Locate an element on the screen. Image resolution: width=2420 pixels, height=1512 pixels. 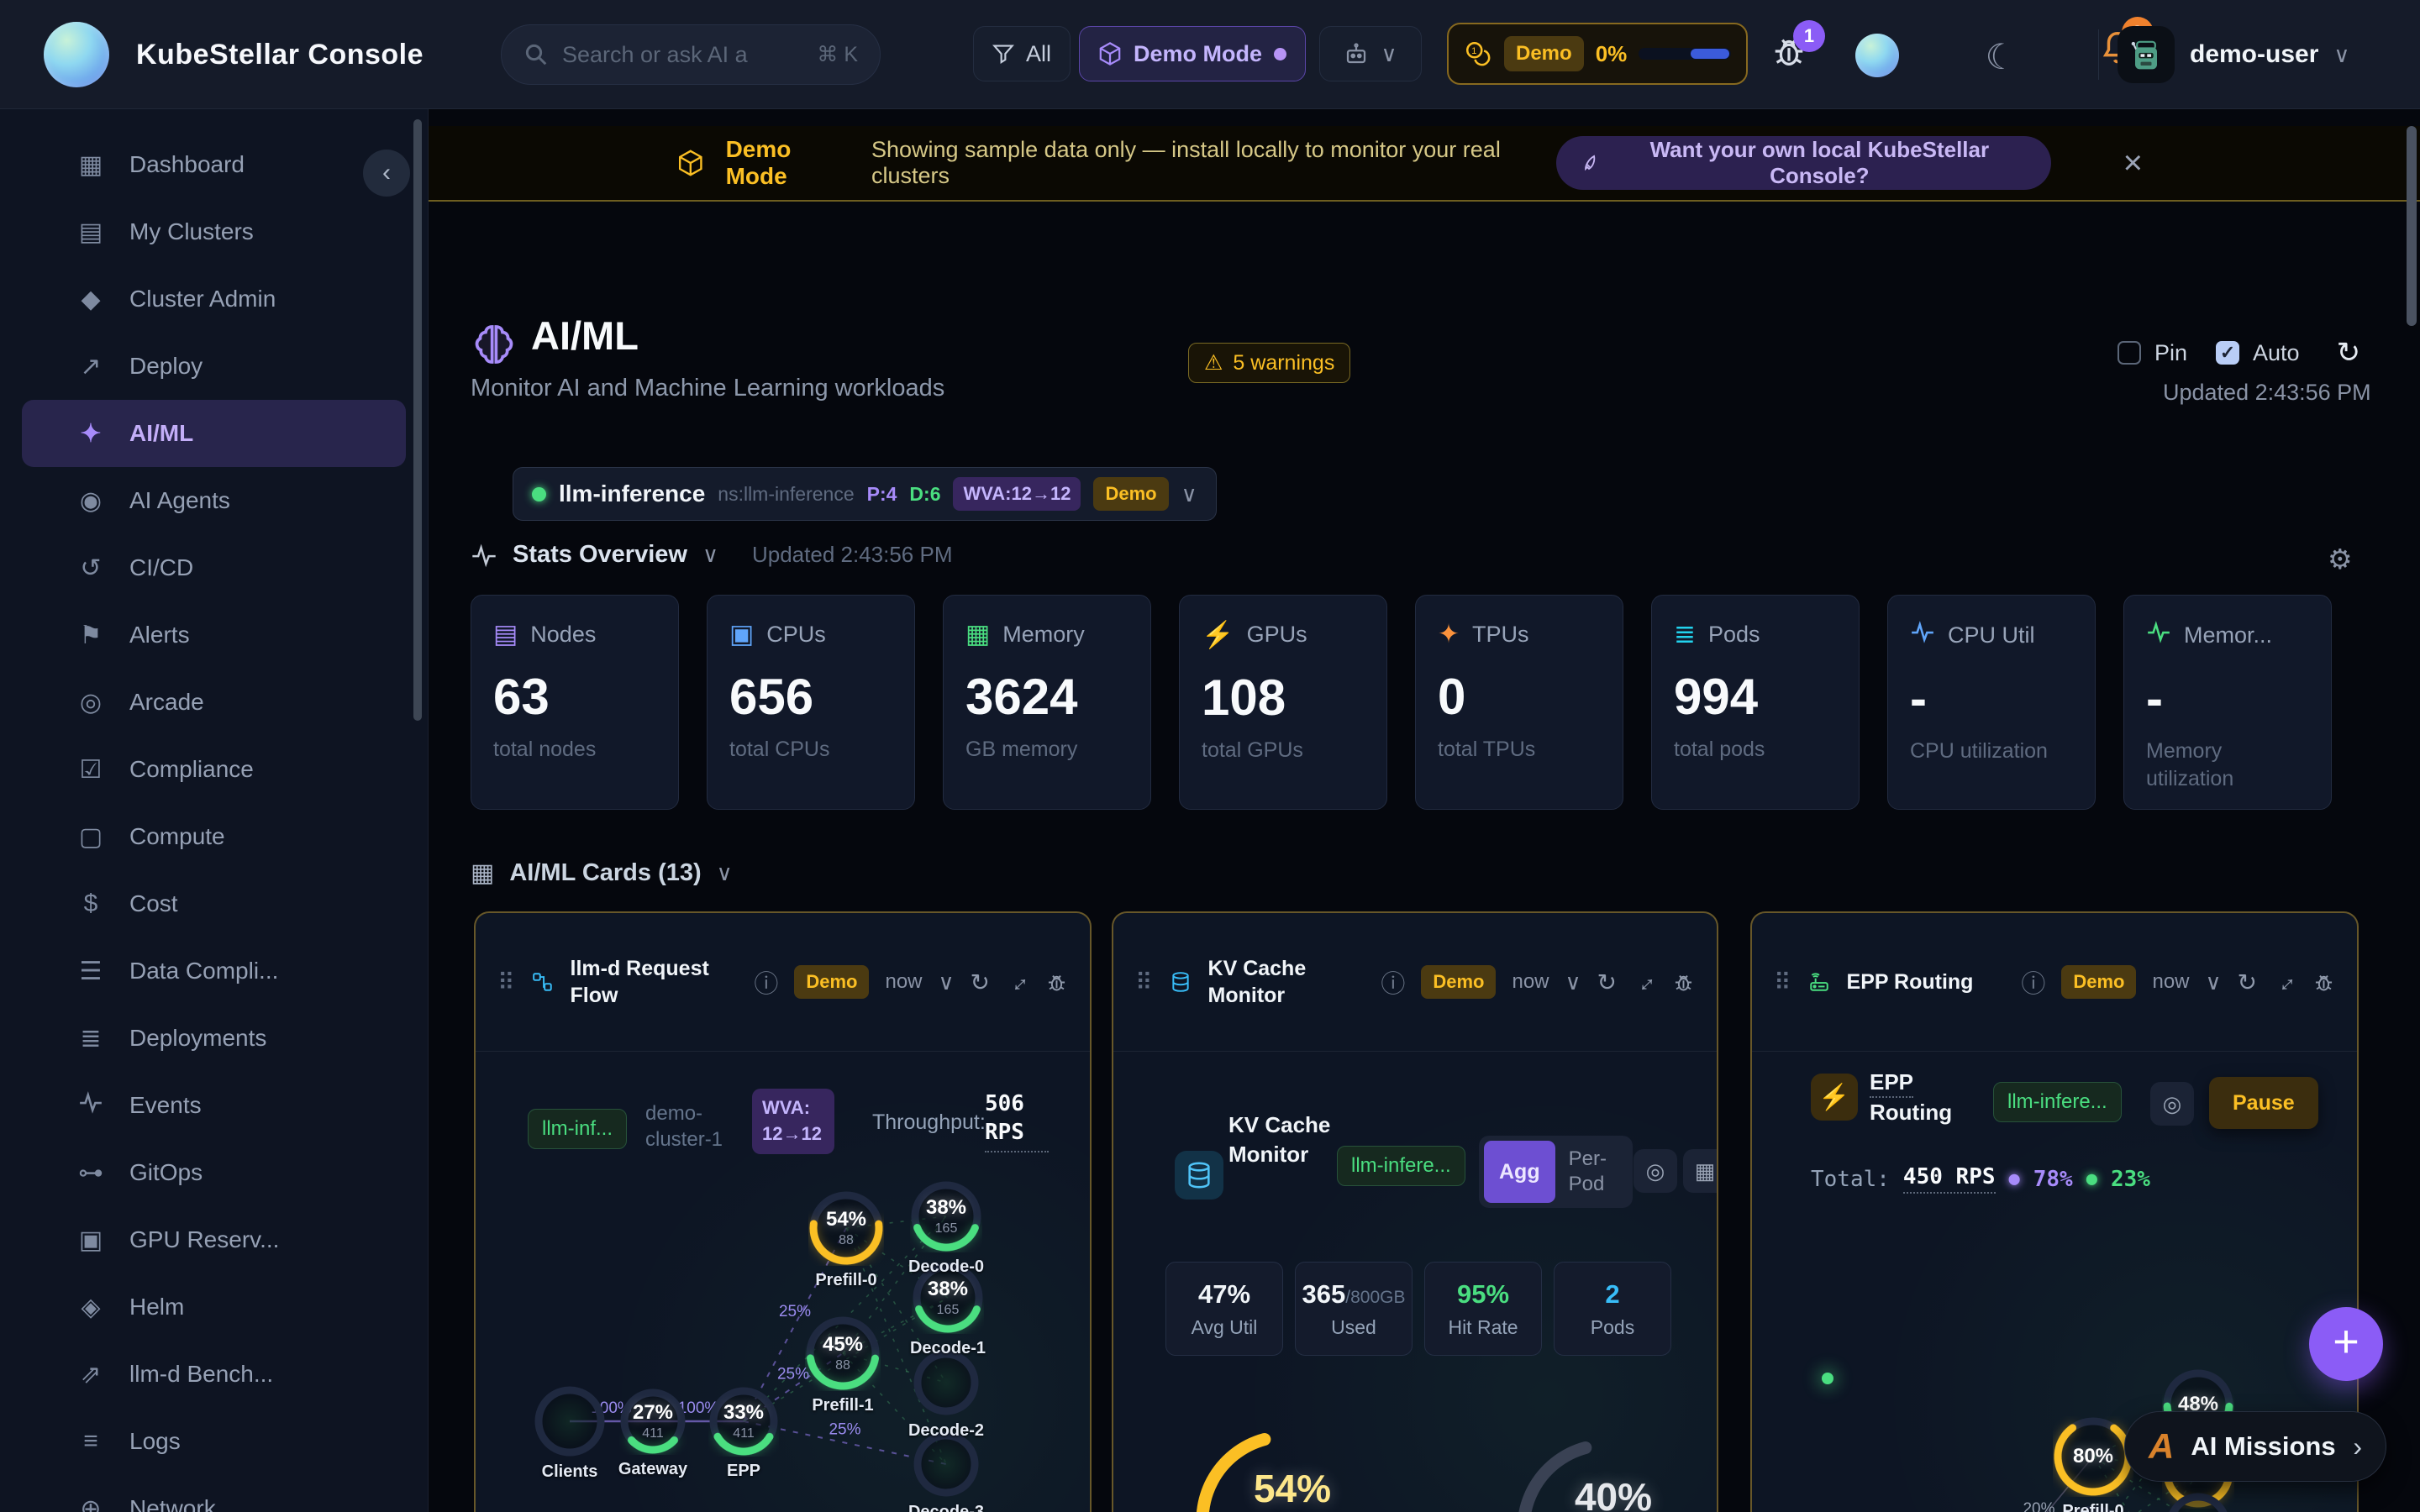
demo-usage-pill: 1 Demo 0% is located at coordinates (1597, 54).